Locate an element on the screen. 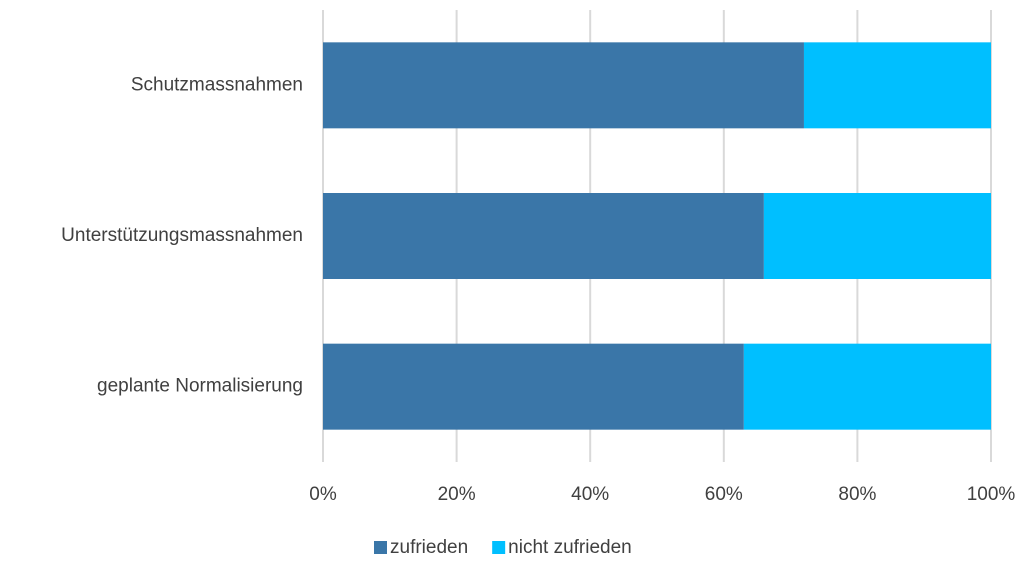  x-tick-label: 60% is located at coordinates (724, 494).